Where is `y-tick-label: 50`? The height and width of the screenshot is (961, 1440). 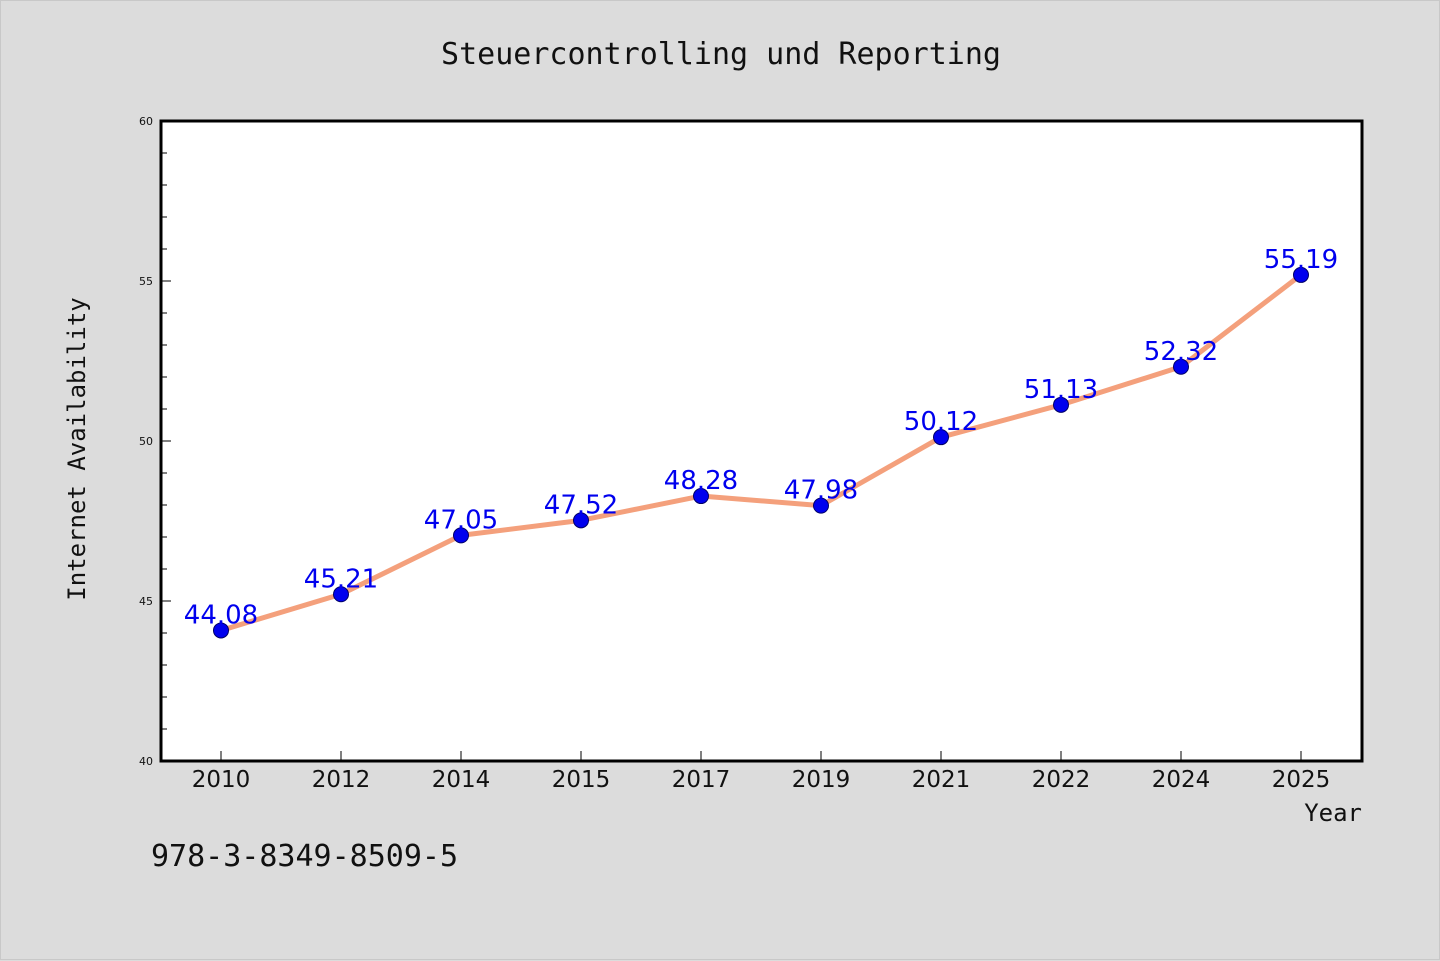
y-tick-label: 50 is located at coordinates (146, 441).